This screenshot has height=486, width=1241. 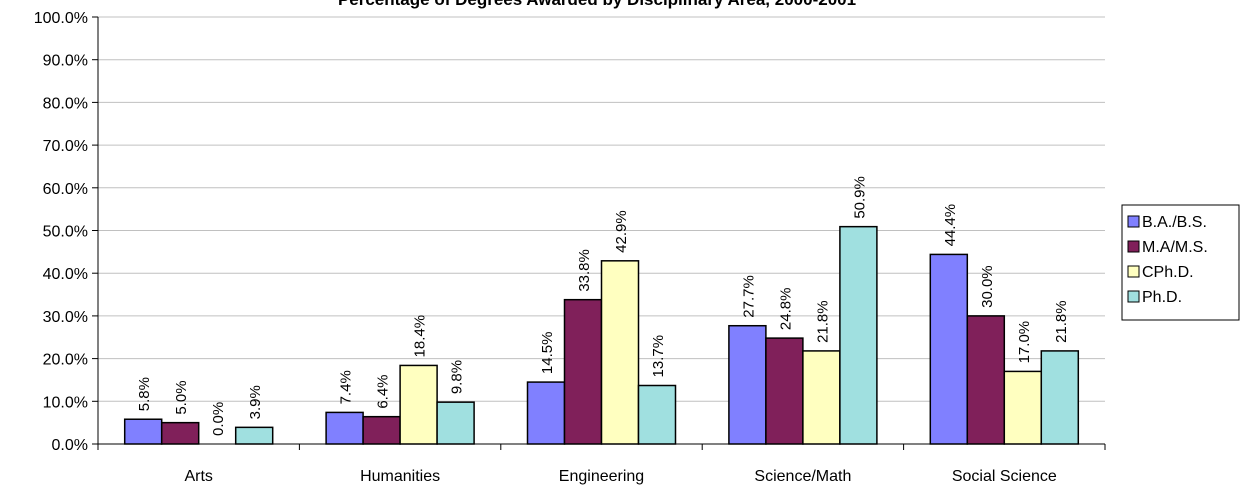 I want to click on data-label-m-a-m-s-engineering: 33.8%, so click(x=584, y=270).